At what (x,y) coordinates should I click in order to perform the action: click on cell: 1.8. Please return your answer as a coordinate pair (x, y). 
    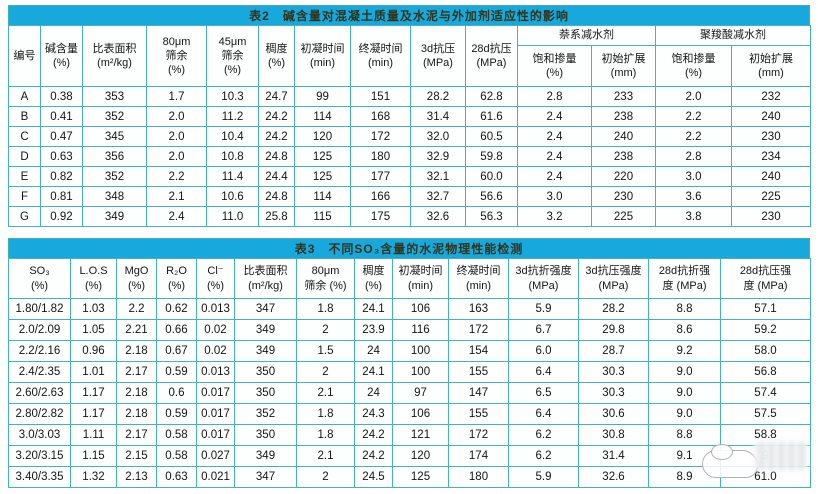
    Looking at the image, I should click on (325, 435).